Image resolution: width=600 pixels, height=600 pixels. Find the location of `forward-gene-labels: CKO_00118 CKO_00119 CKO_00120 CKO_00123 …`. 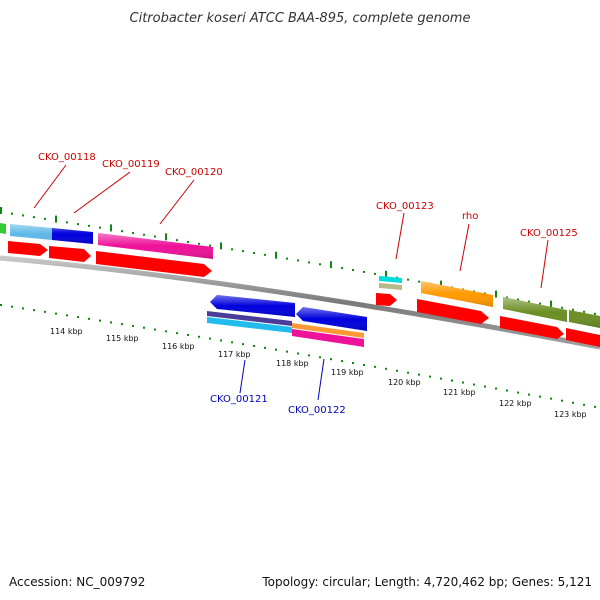

forward-gene-labels: CKO_00118 CKO_00119 CKO_00120 CKO_00123 … is located at coordinates (308, 195).